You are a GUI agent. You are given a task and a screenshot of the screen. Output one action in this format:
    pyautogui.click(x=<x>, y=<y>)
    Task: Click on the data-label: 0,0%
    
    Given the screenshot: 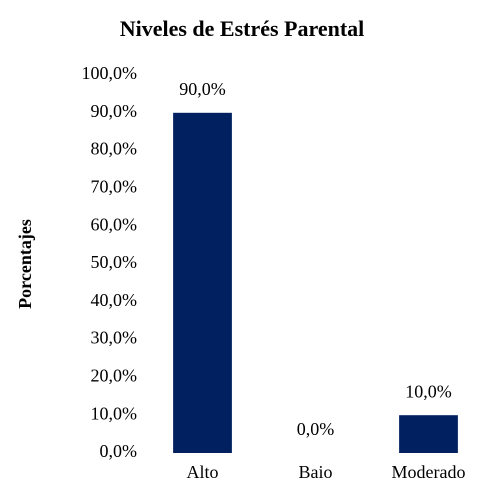 What is the action you would take?
    pyautogui.click(x=316, y=429)
    